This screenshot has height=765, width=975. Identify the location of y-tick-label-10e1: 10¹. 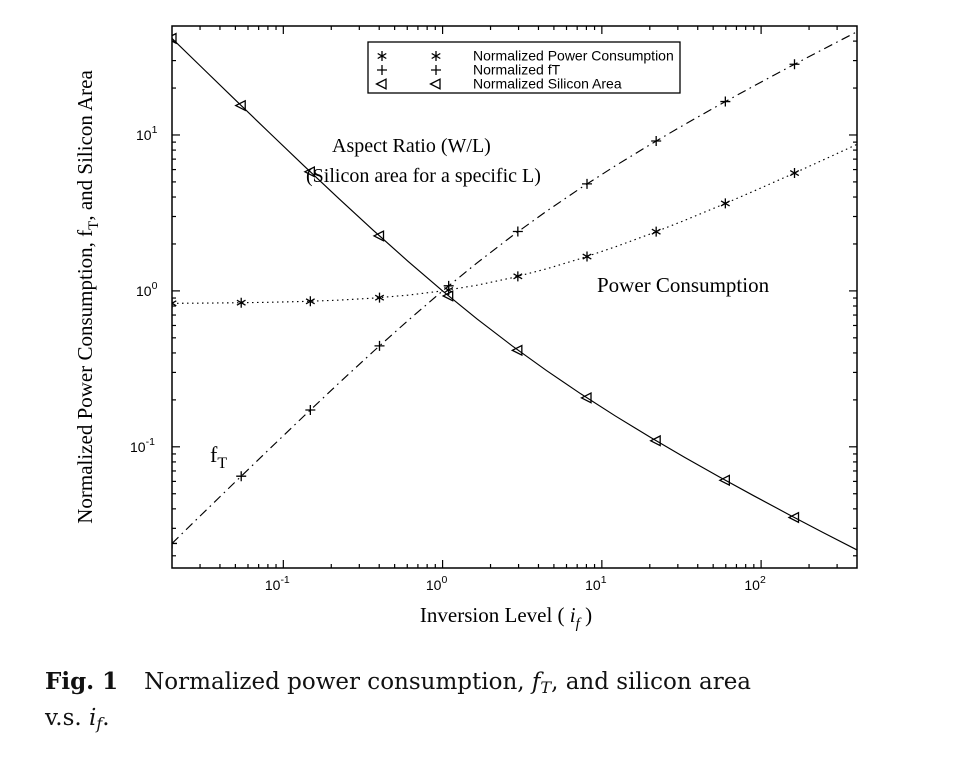
(147, 133).